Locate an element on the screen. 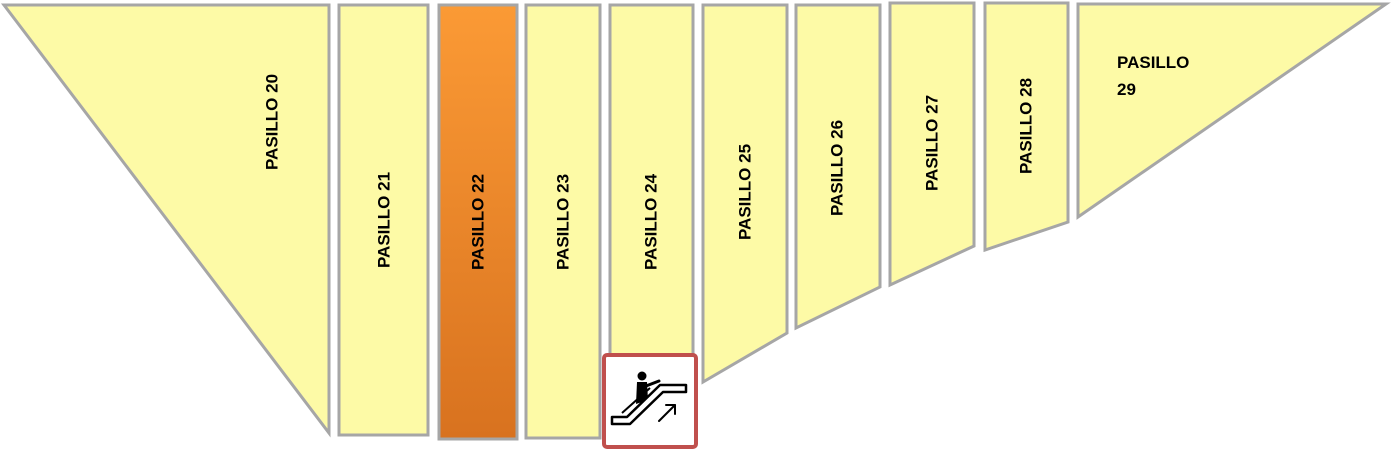  aisle-25: PASILLO 25 is located at coordinates (745, 194).